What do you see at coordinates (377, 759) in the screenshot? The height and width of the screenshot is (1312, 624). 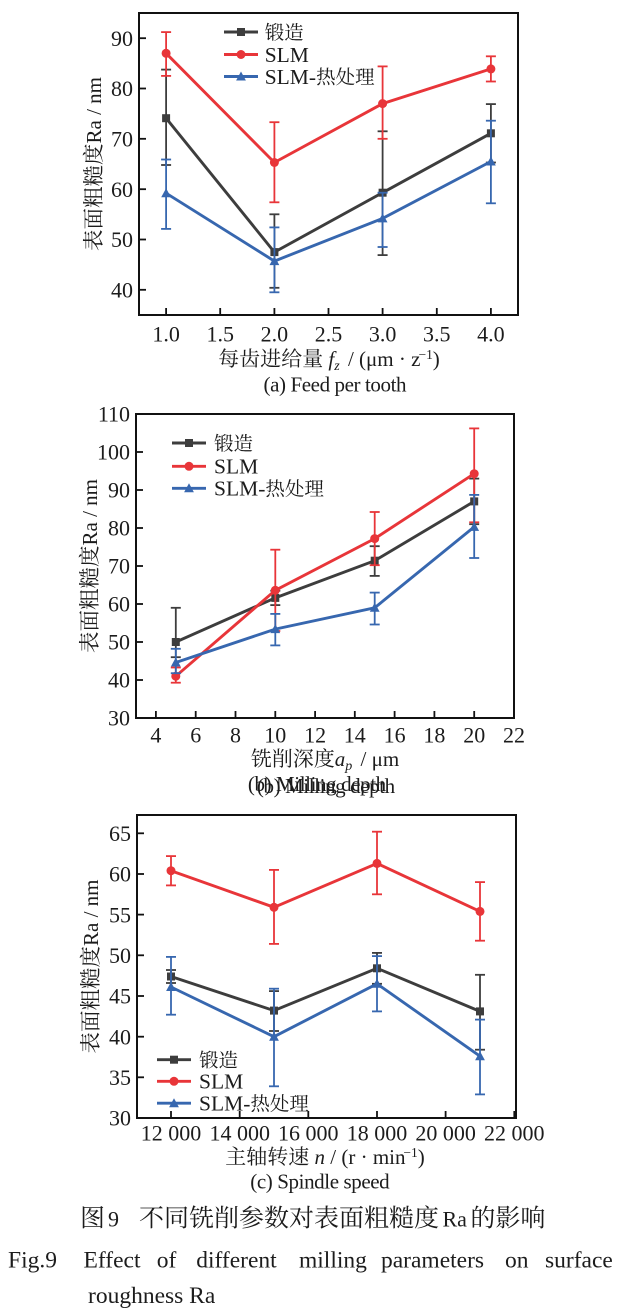 I see `svg-text: / μm` at bounding box center [377, 759].